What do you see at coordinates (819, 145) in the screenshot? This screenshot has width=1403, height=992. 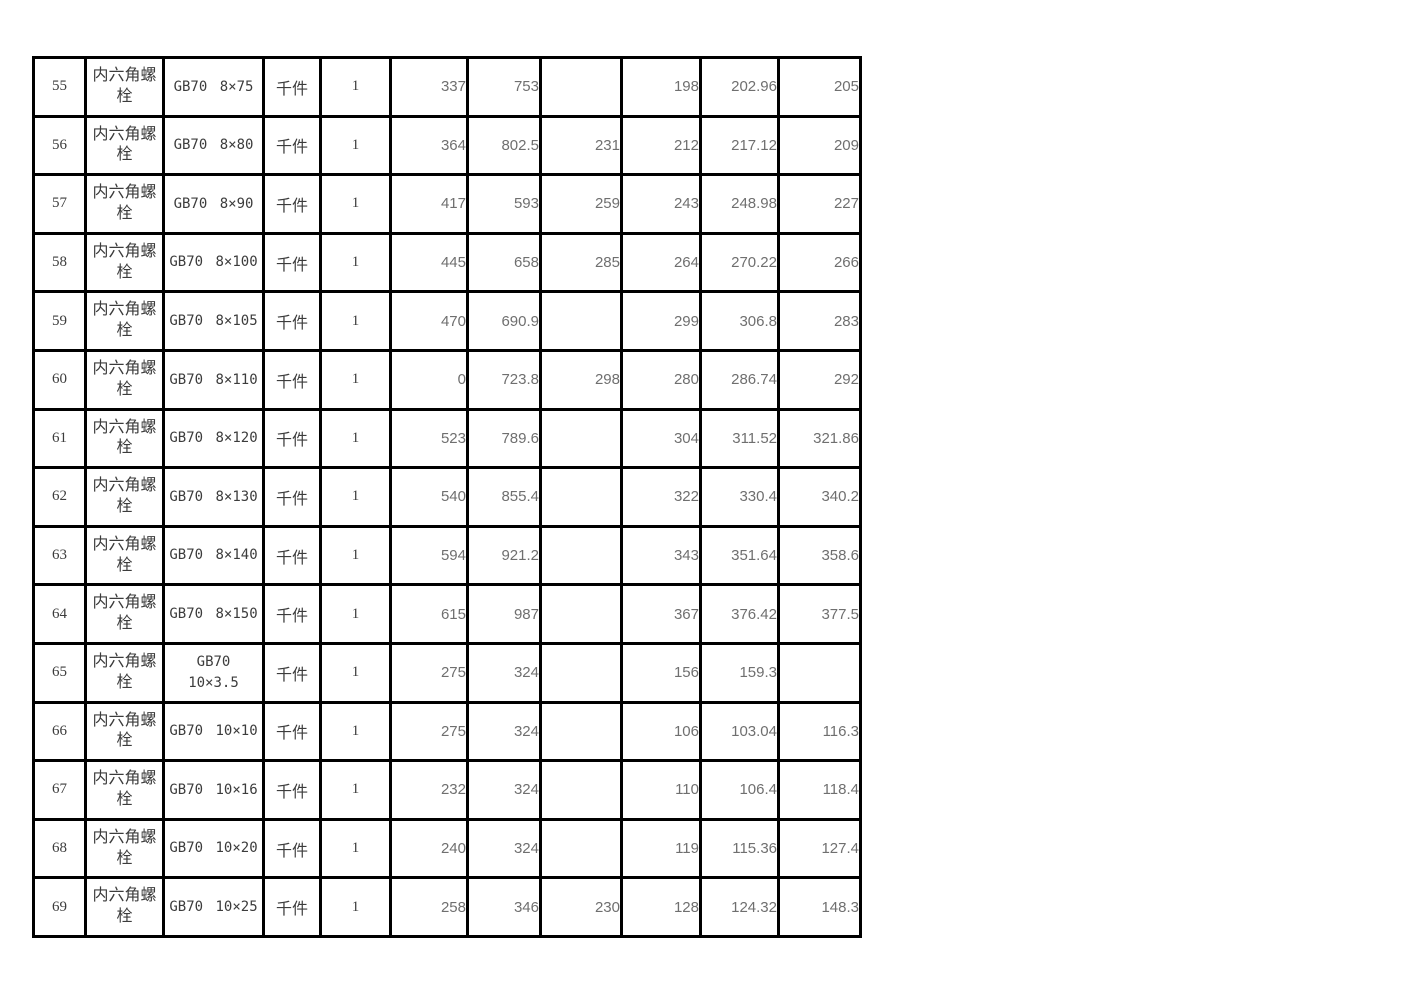 I see `cell-value: 209` at bounding box center [819, 145].